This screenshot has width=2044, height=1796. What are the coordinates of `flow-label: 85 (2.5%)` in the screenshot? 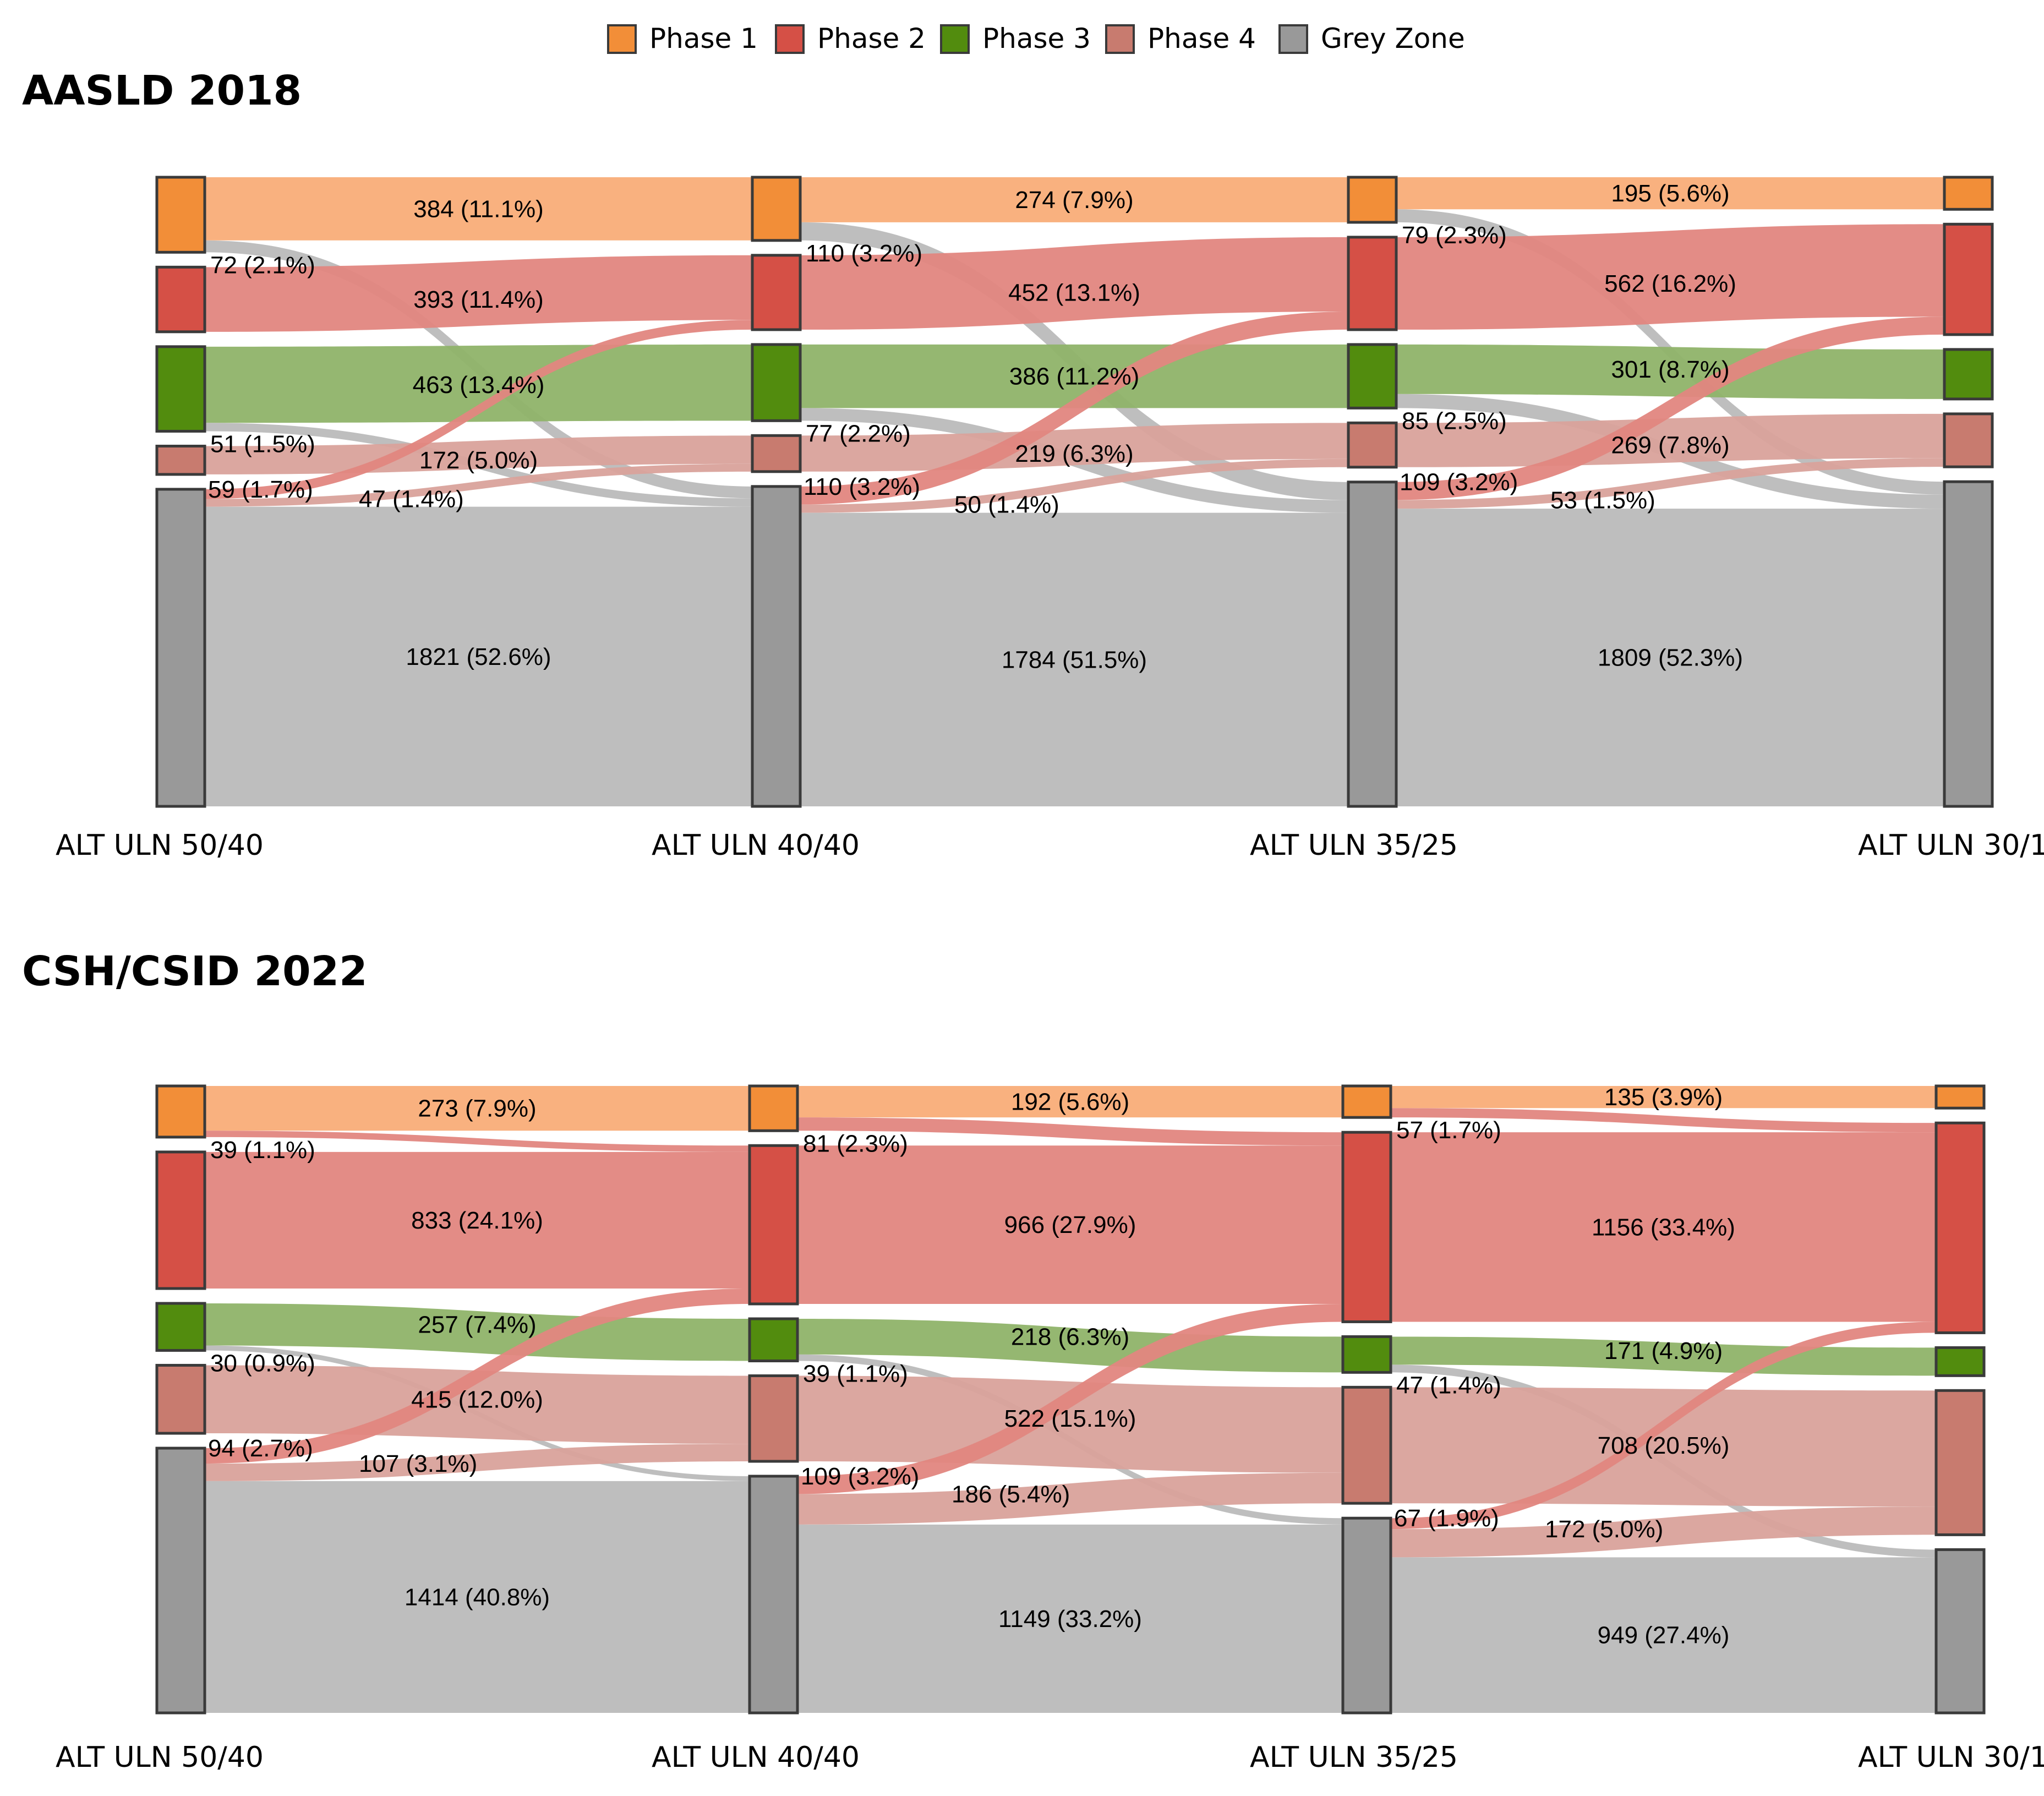 It's located at (1455, 420).